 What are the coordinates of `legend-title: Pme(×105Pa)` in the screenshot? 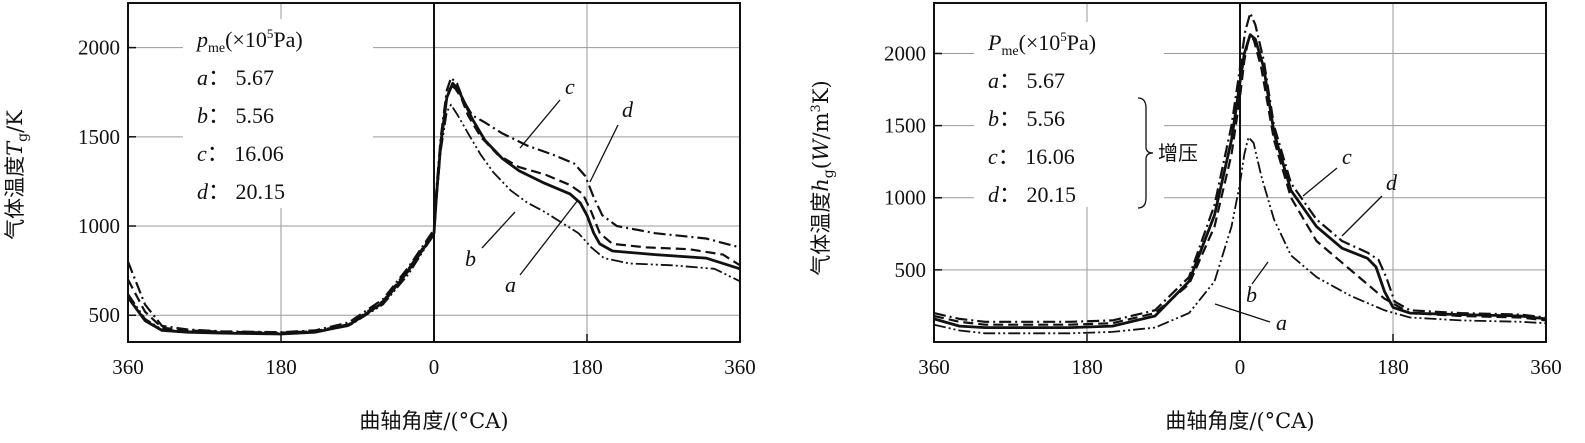 It's located at (1041, 44).